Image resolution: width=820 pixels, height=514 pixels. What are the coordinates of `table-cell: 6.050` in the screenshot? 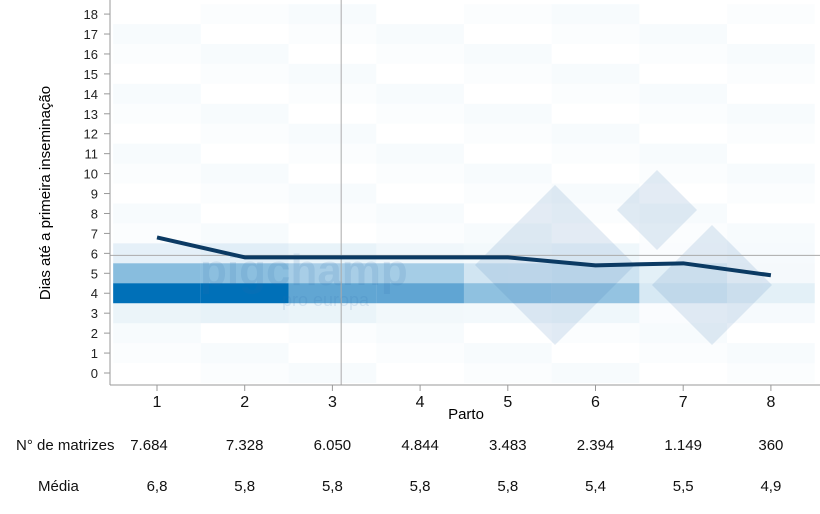 It's located at (332, 445).